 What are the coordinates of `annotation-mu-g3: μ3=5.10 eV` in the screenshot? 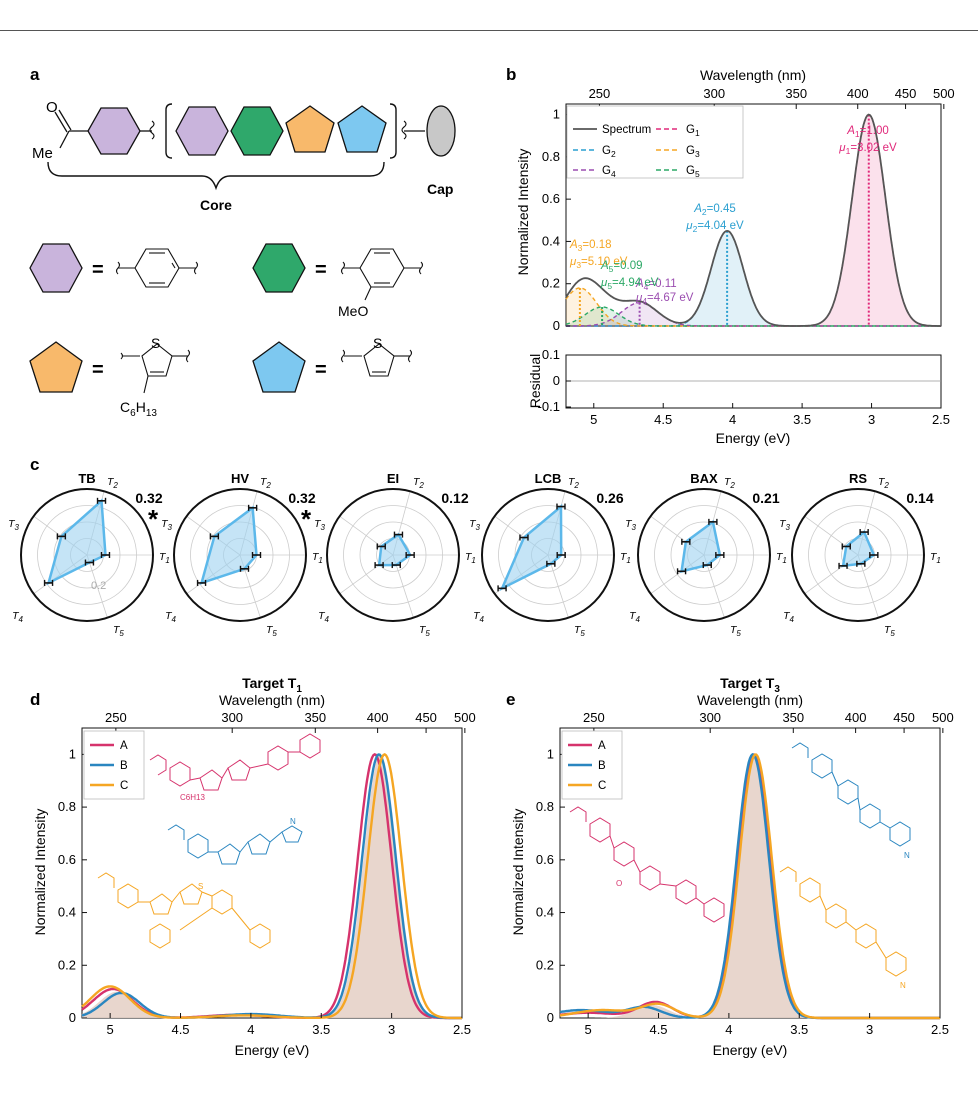 It's located at (598, 263).